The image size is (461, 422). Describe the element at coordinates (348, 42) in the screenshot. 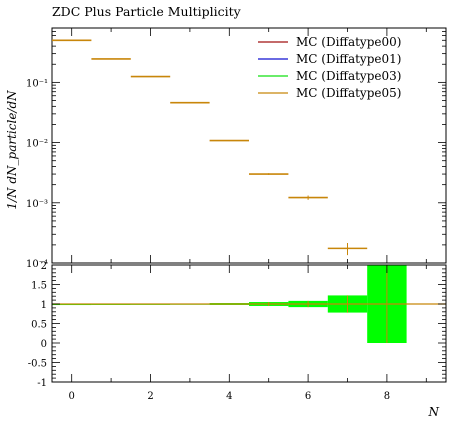

I see `legend-entry: MC (Diffatype00)` at that location.